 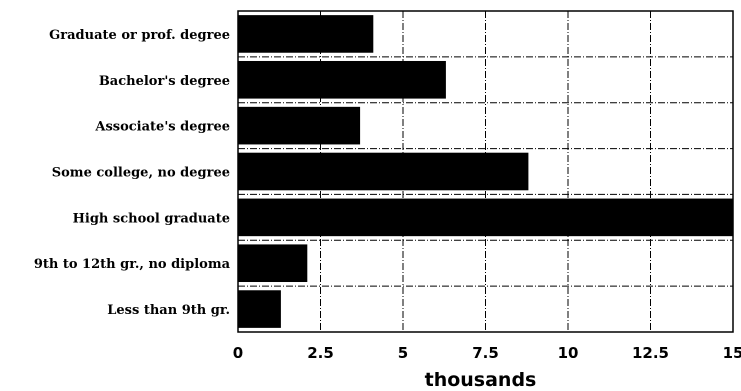 I want to click on x-tick-label: 2.5, so click(x=320, y=353).